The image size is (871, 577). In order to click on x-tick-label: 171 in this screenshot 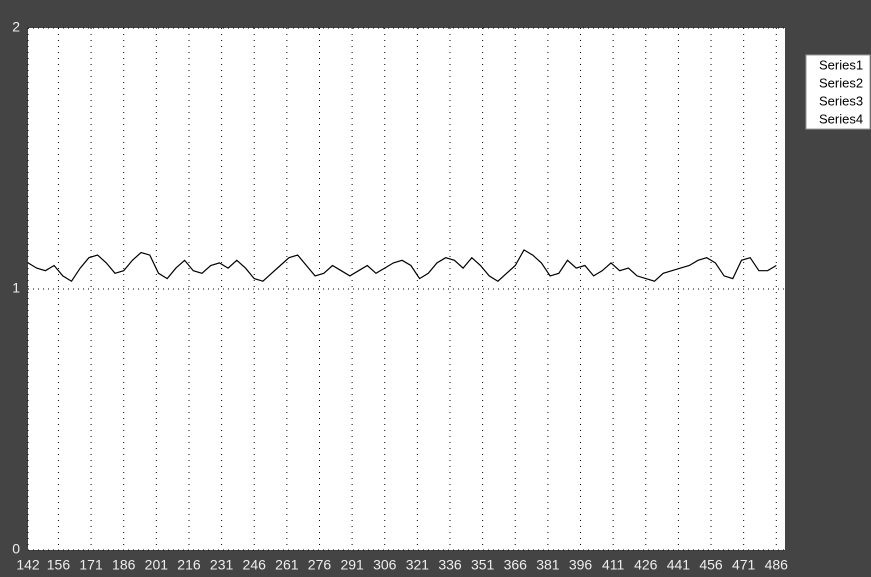, I will do `click(91, 565)`.